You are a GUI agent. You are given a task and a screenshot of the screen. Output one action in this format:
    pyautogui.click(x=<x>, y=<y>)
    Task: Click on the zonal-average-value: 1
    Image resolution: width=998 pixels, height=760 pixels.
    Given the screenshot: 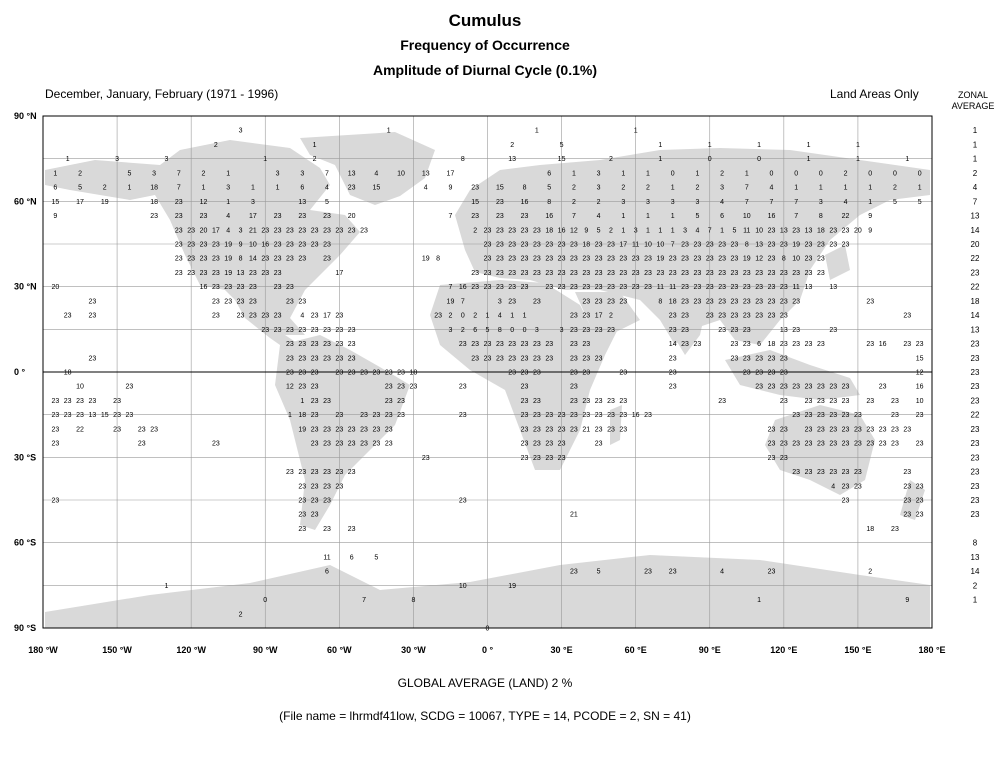 What is the action you would take?
    pyautogui.click(x=975, y=159)
    